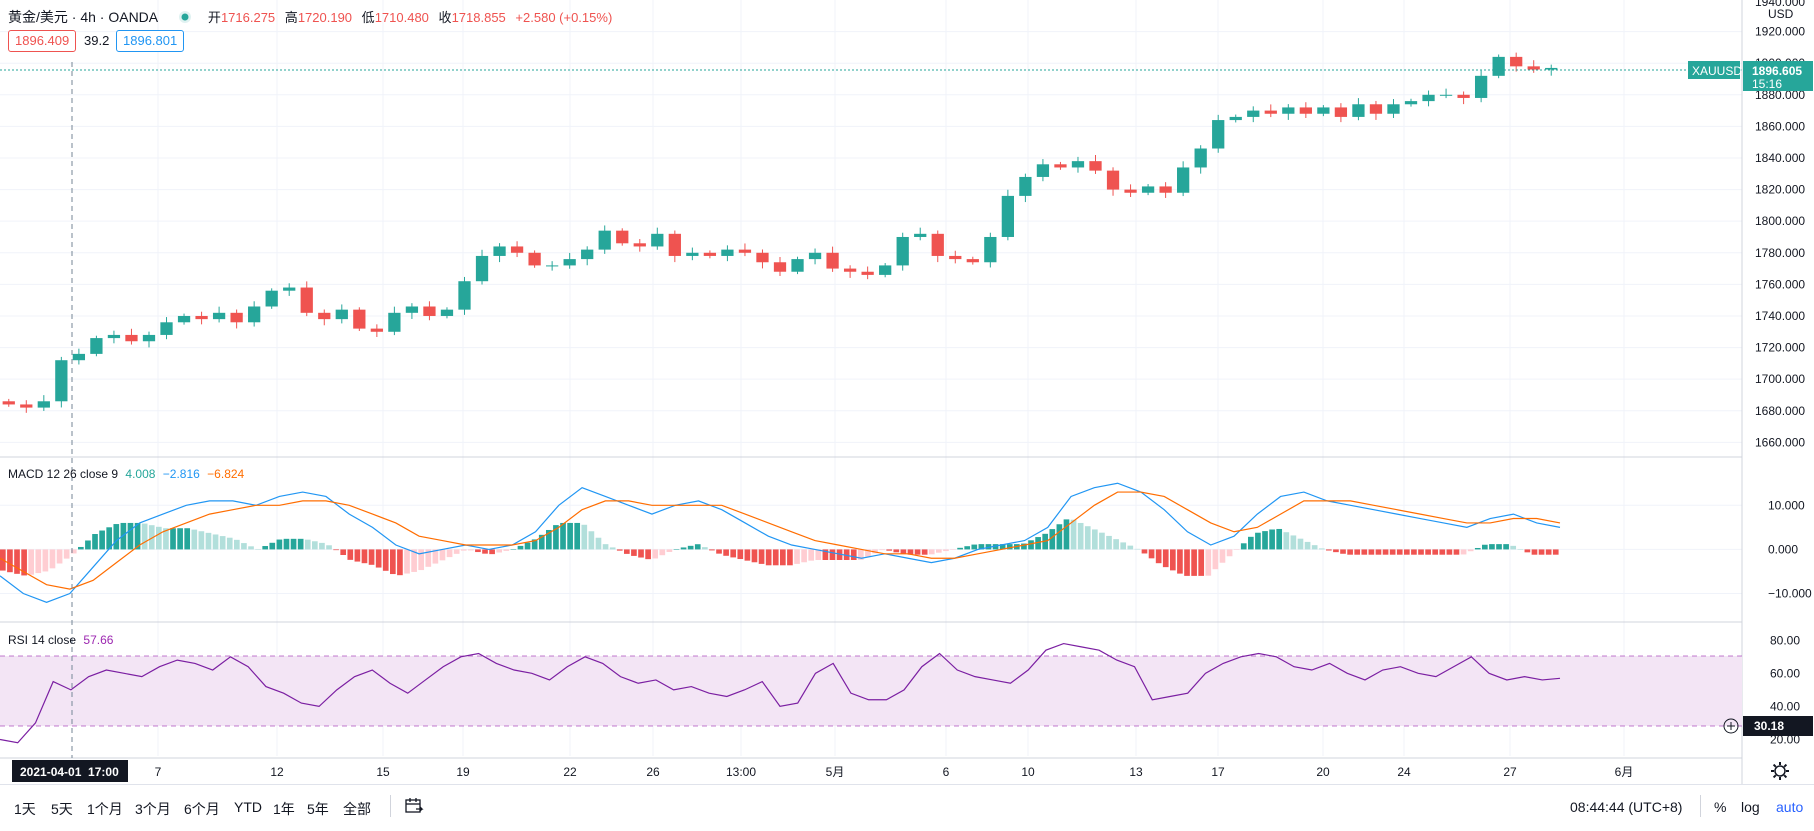  I want to click on add-level-icon, so click(1731, 726).